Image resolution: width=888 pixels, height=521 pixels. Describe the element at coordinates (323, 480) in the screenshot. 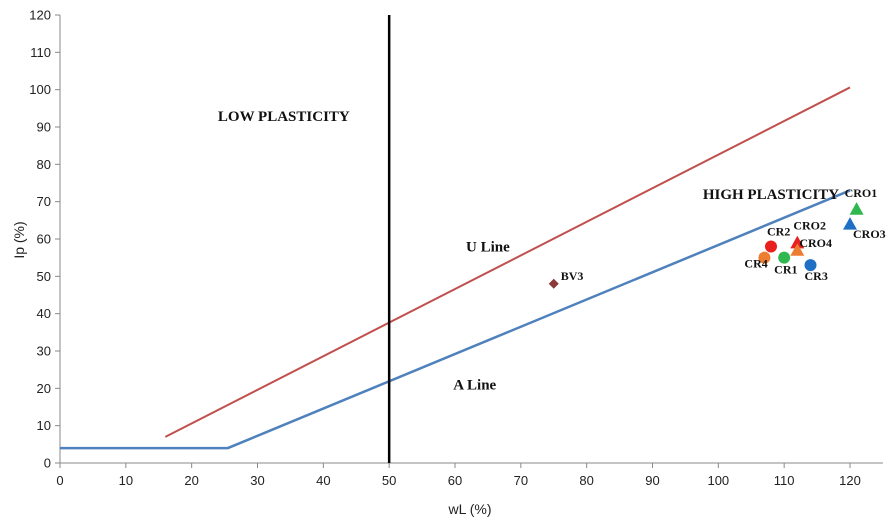

I see `x-tick-label: 40` at that location.